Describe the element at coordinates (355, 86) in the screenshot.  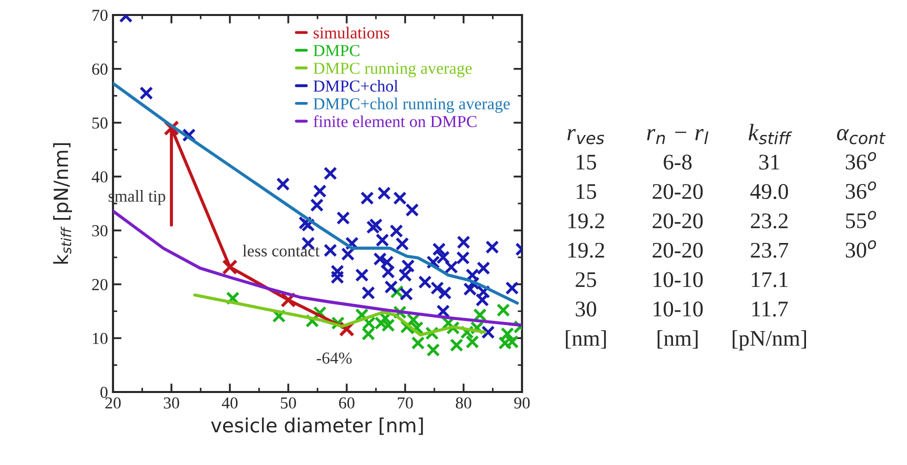
I see `legend-label: DMPC+chol` at that location.